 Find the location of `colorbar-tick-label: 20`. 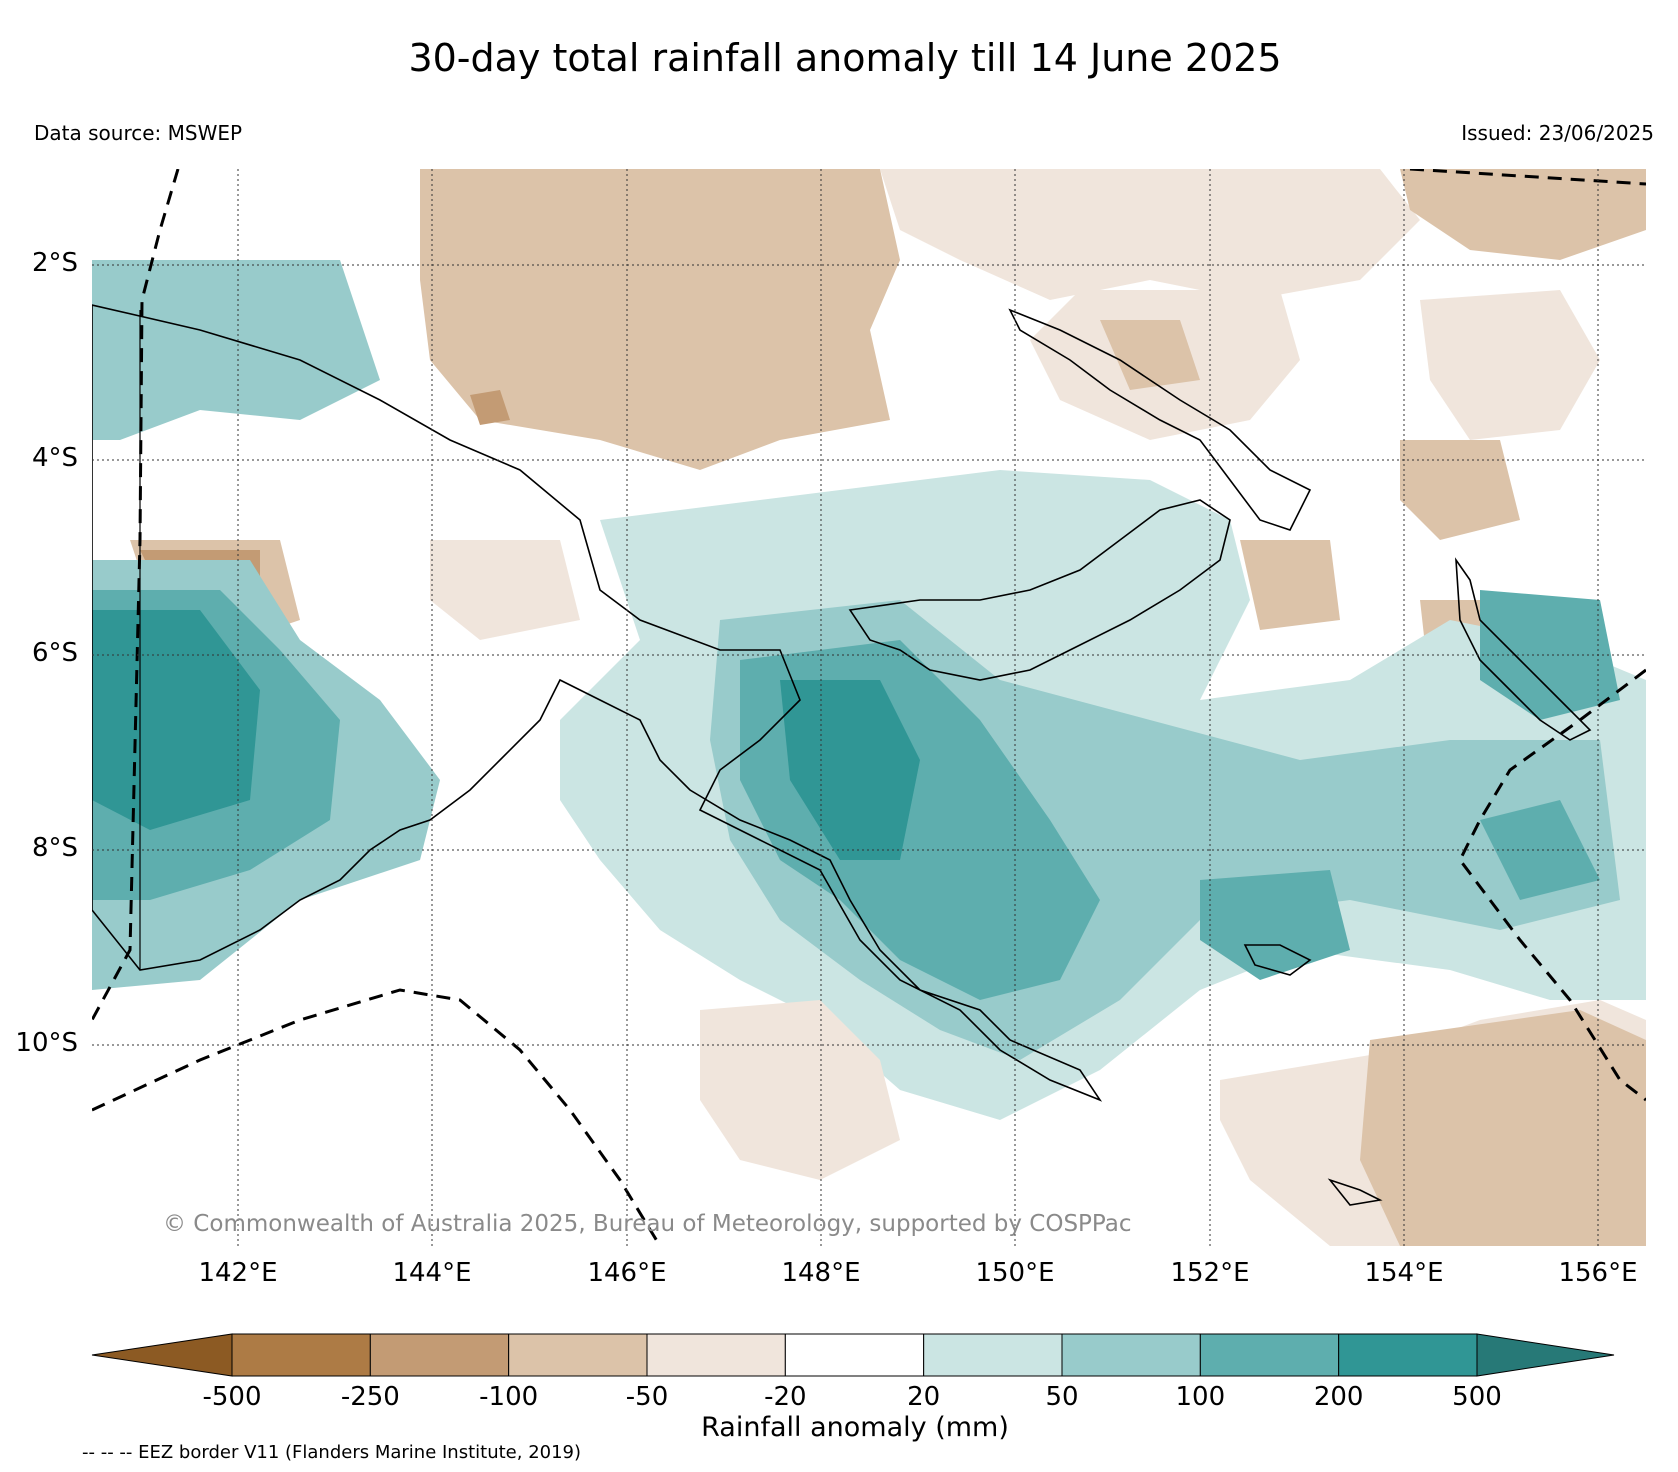

colorbar-tick-label: 20 is located at coordinates (924, 1397).